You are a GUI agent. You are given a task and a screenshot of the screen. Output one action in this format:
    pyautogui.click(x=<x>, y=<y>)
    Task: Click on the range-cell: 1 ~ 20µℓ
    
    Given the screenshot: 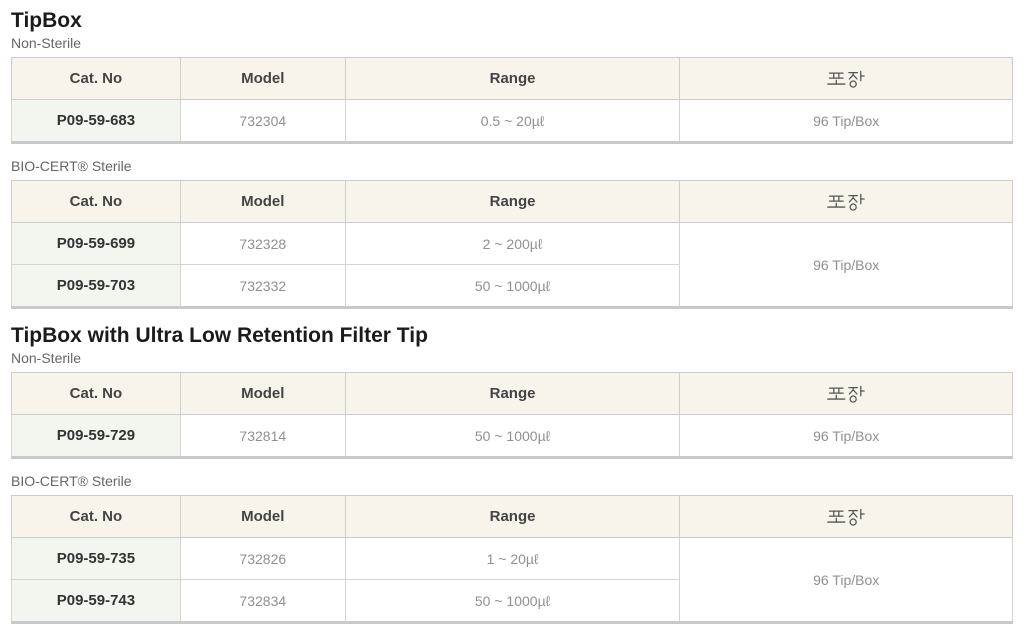 What is the action you would take?
    pyautogui.click(x=512, y=558)
    